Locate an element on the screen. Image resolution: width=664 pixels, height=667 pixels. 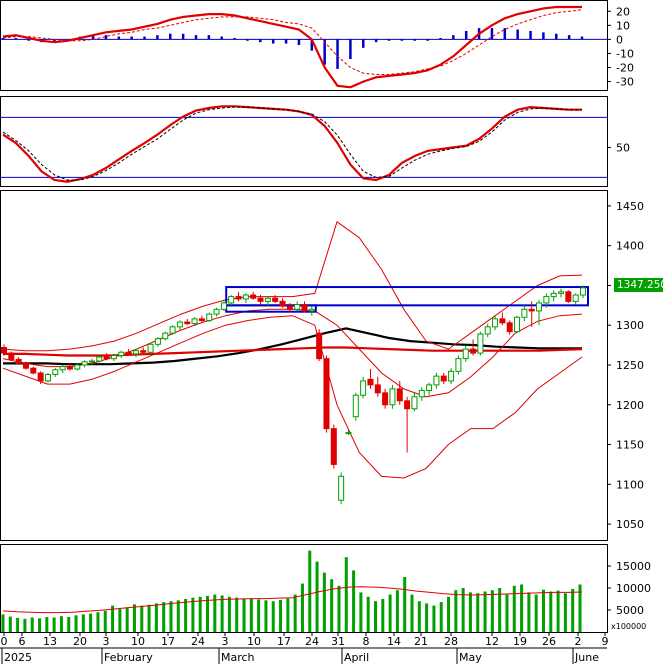
x-day-label: 31 is located at coordinates (338, 641).